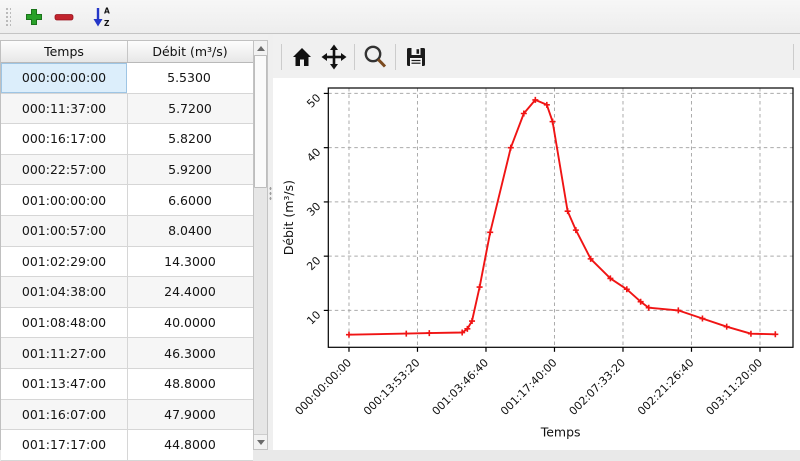 This screenshot has width=800, height=461. What do you see at coordinates (260, 245) in the screenshot?
I see `table-scrollbar` at bounding box center [260, 245].